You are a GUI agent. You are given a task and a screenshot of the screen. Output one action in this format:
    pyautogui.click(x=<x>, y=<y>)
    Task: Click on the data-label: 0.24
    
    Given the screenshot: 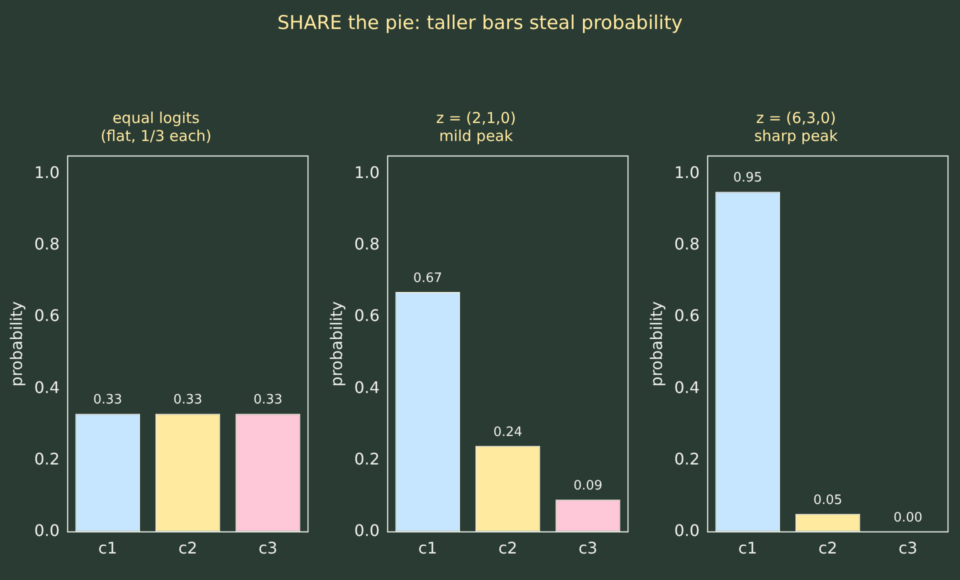 What is the action you would take?
    pyautogui.click(x=507, y=432)
    